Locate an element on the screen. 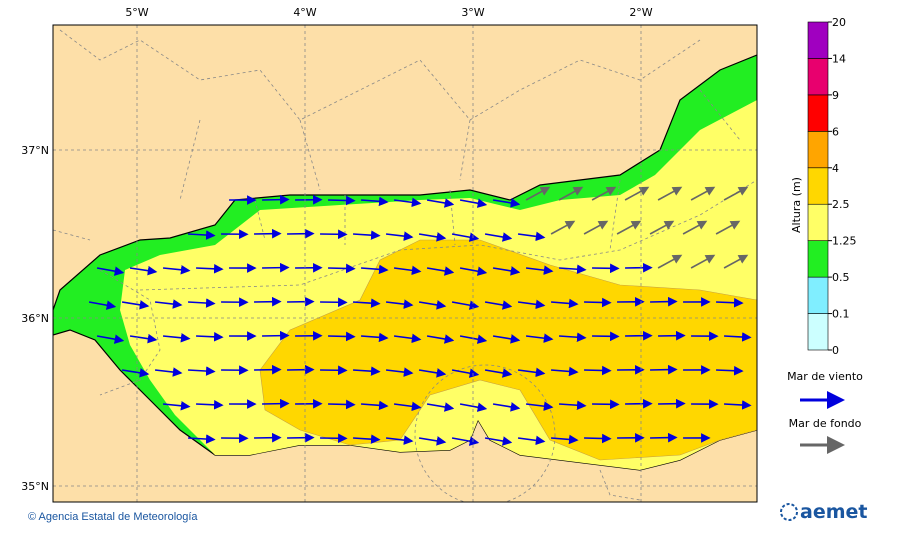 This screenshot has width=900, height=533. lon-label: 3°W is located at coordinates (472, 12).